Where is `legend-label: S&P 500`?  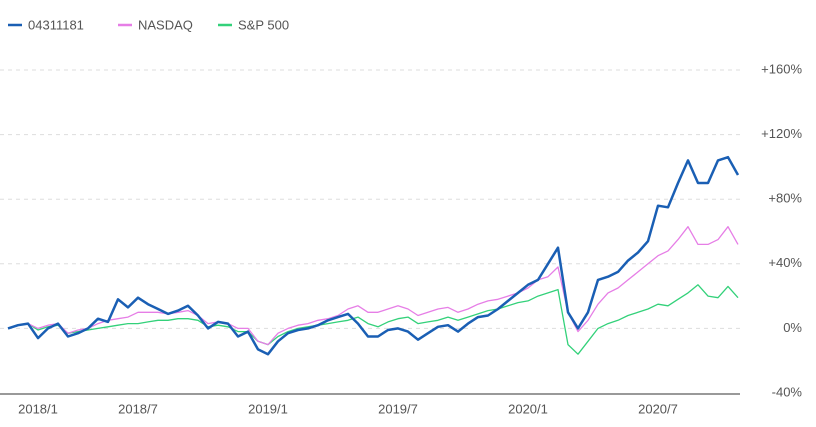
legend-label: S&P 500 is located at coordinates (263, 24).